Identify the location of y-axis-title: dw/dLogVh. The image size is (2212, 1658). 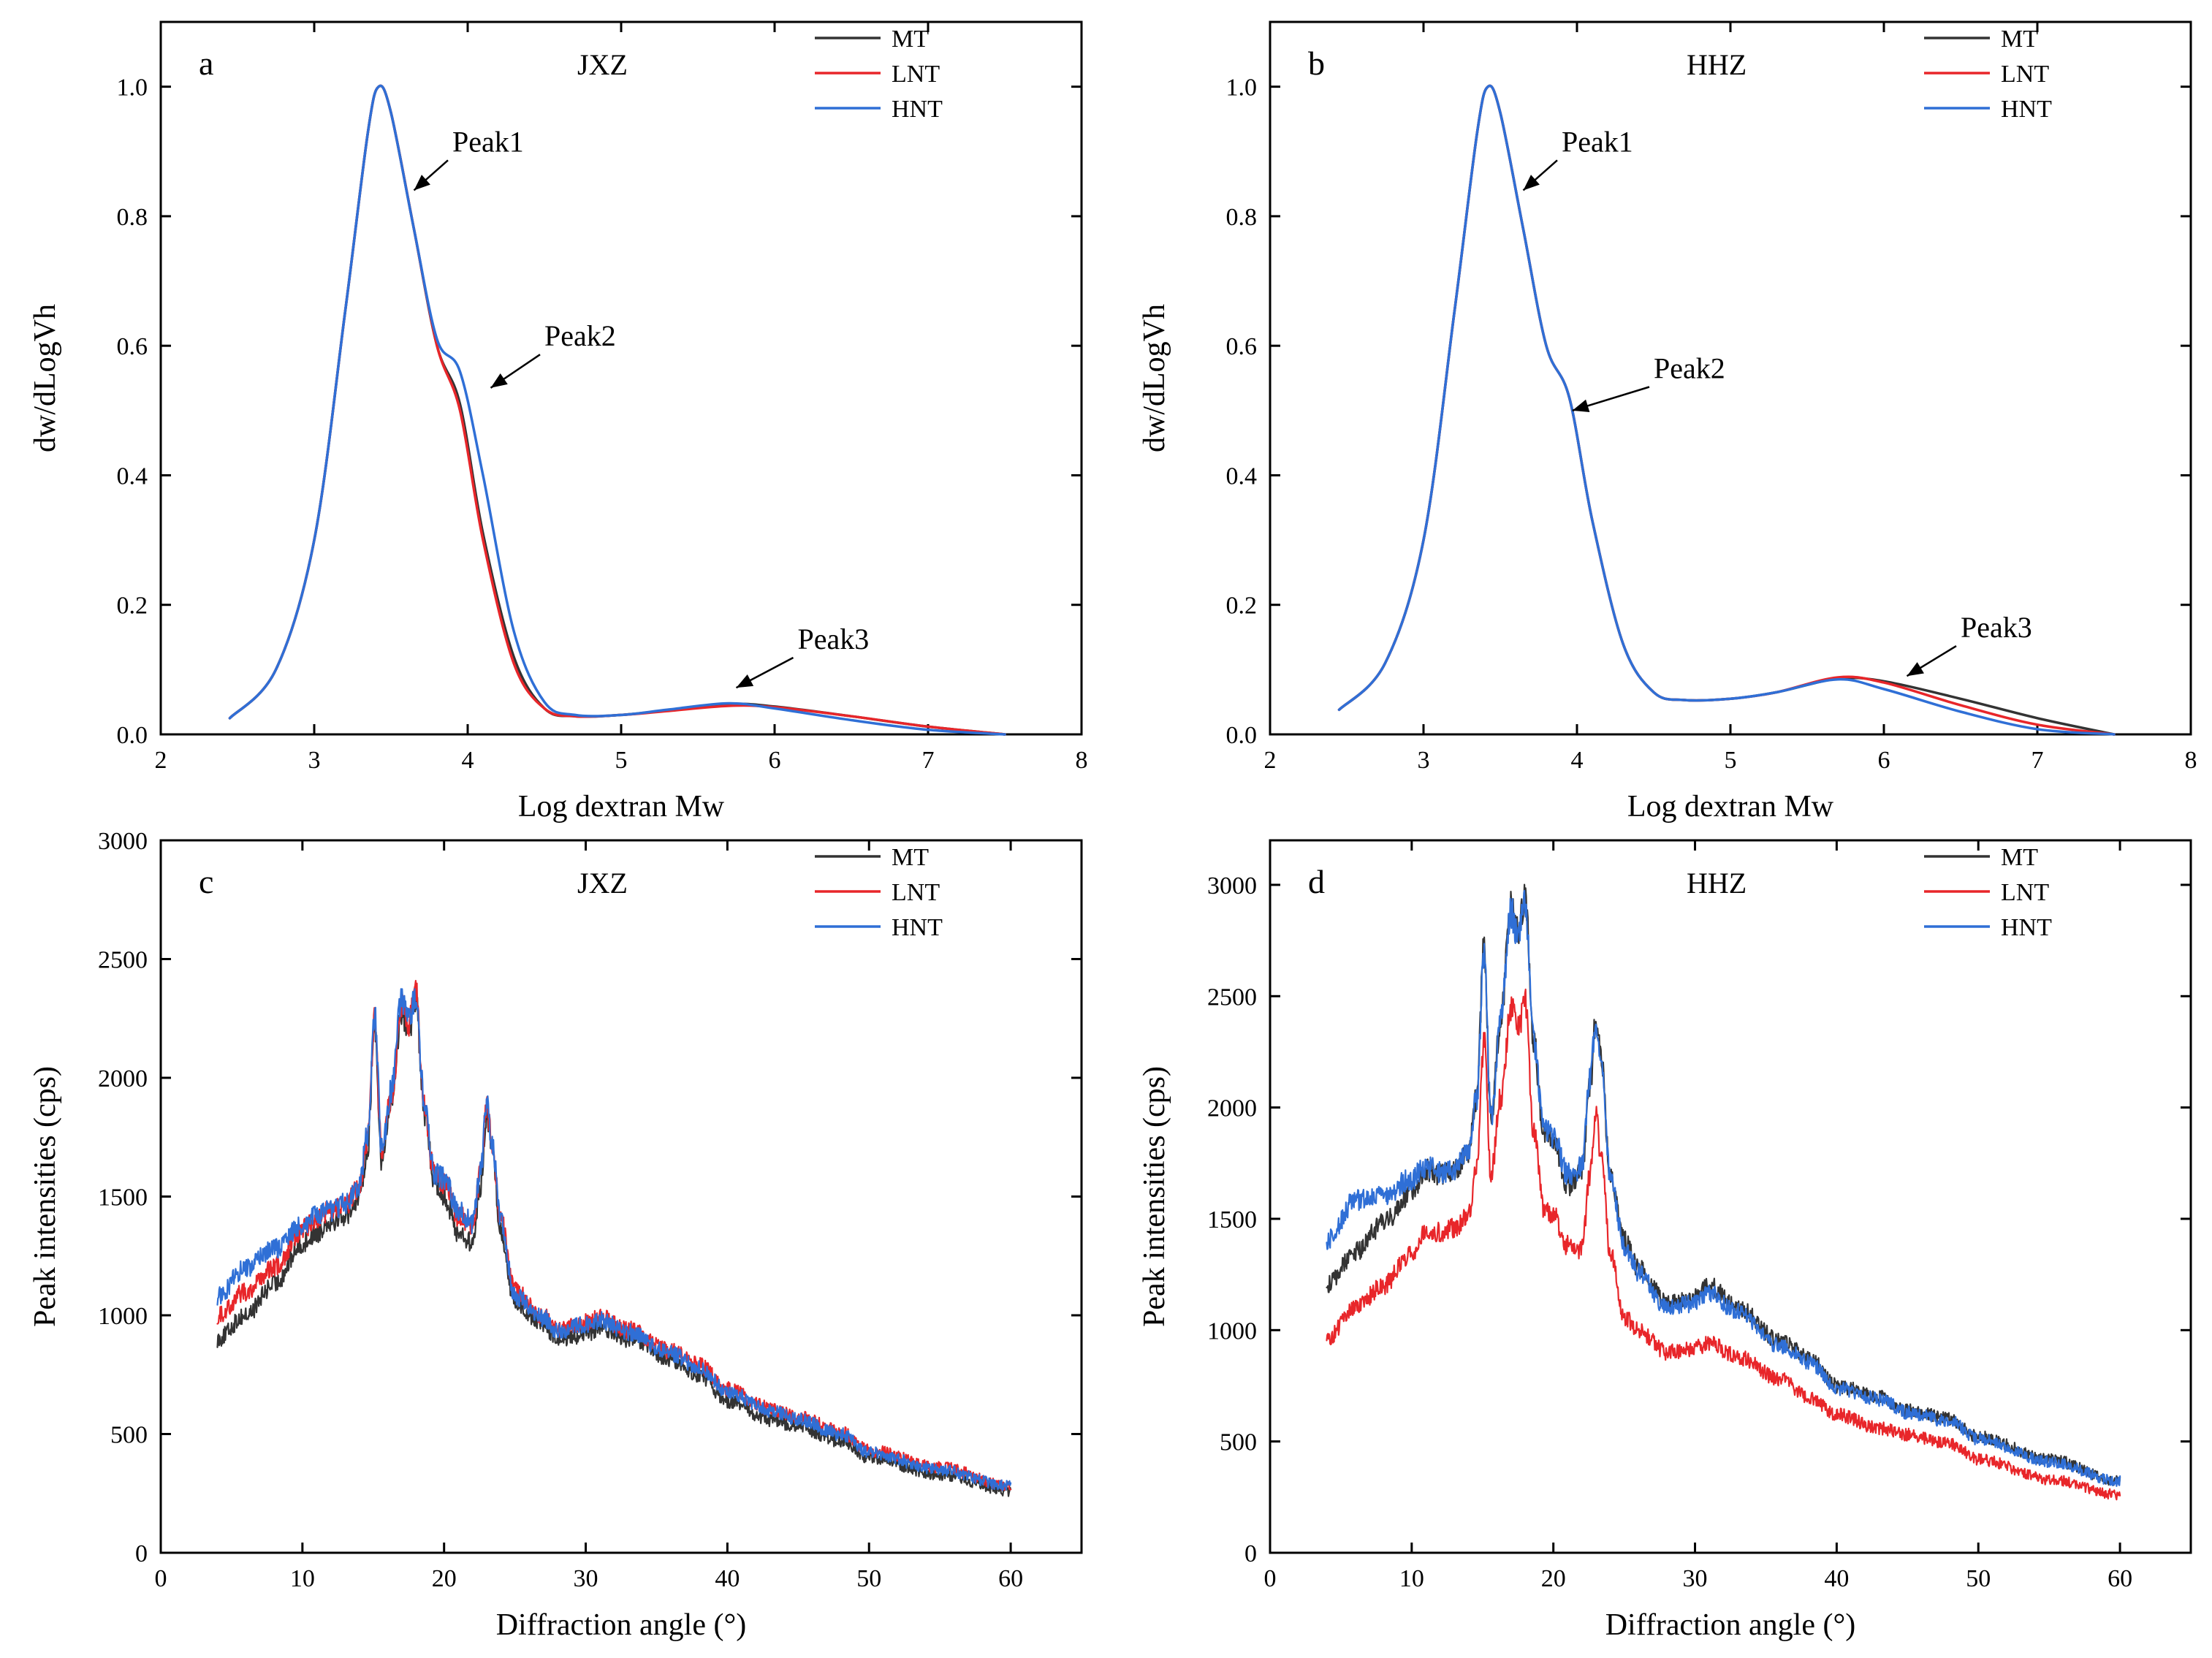
(45, 378).